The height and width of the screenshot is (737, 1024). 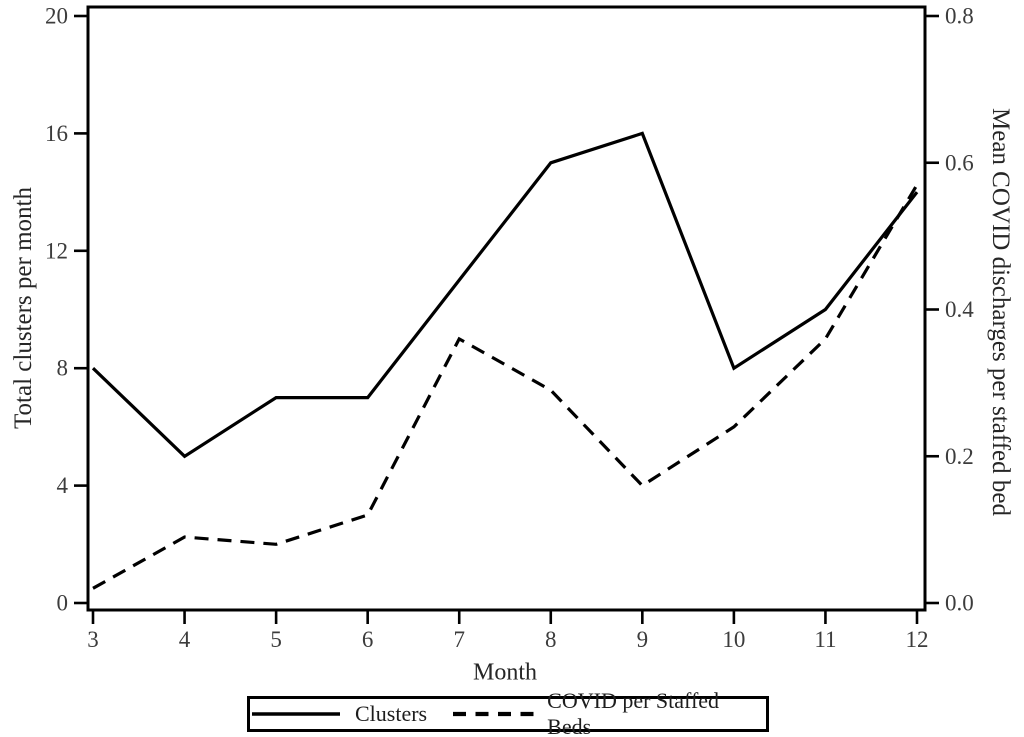 I want to click on x-axis-title: Month, so click(x=505, y=672).